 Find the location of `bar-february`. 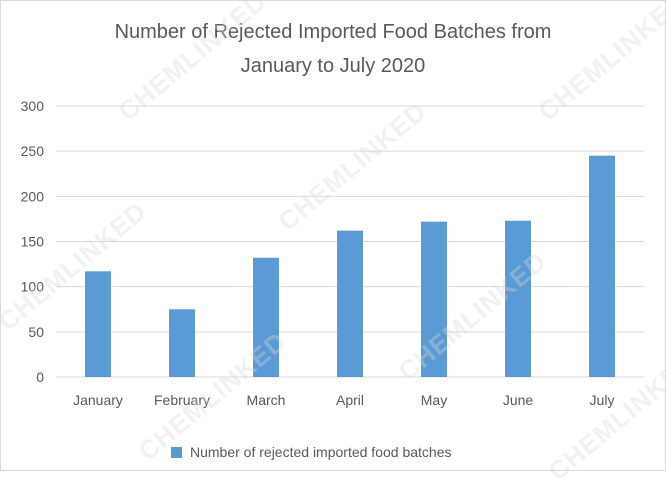

bar-february is located at coordinates (182, 343).